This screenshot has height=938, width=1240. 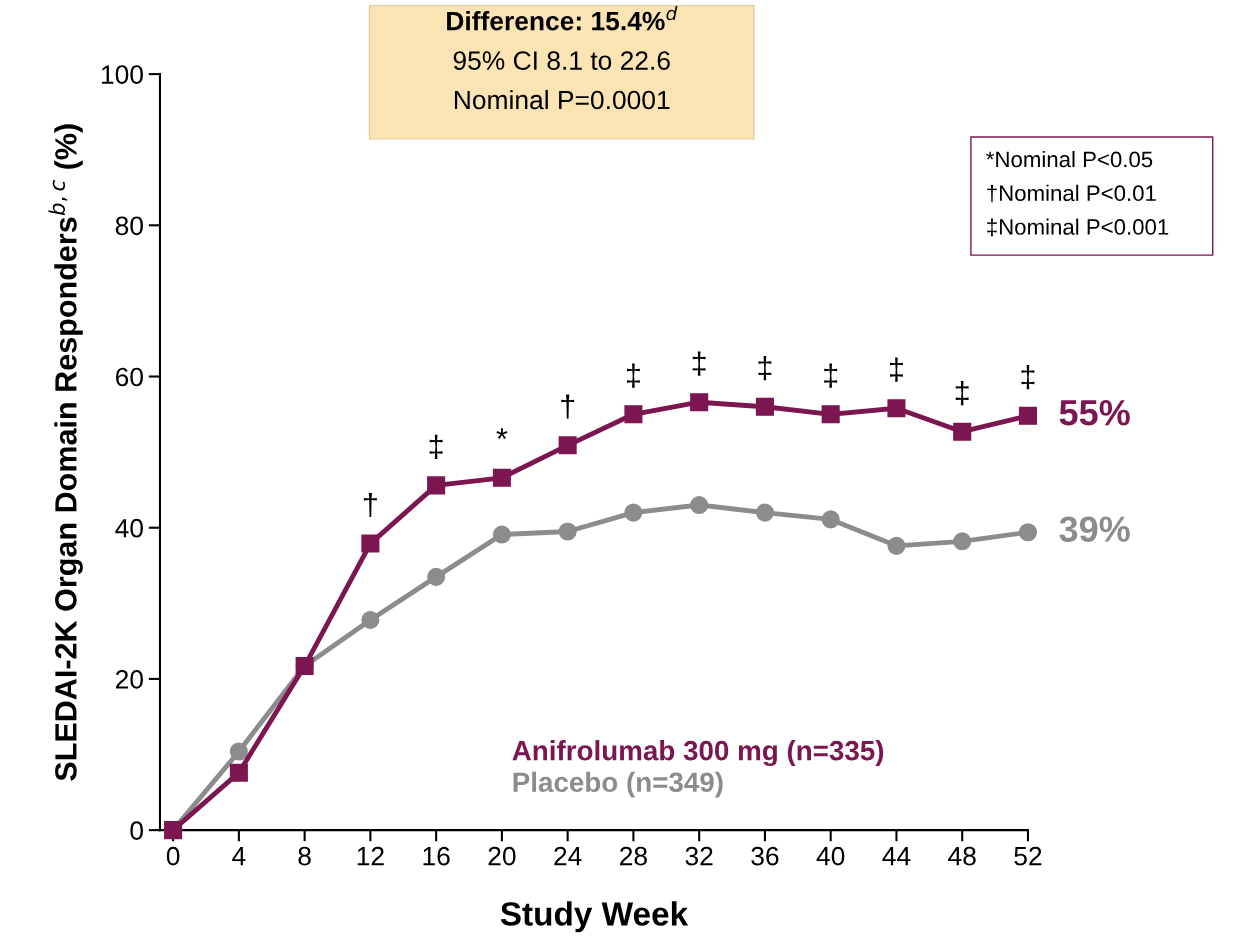 What do you see at coordinates (568, 856) in the screenshot?
I see `x-tick-label: 24` at bounding box center [568, 856].